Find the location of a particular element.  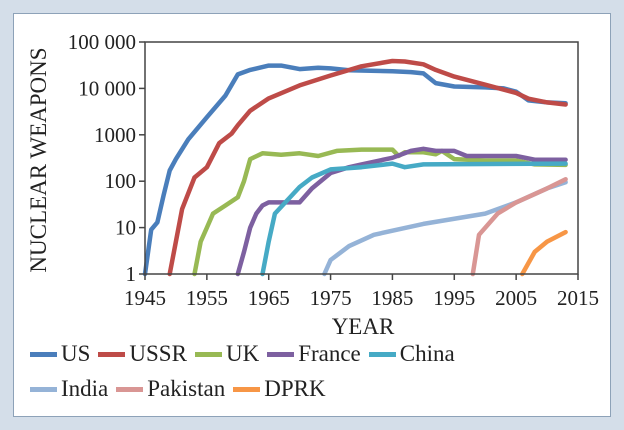

legend-item-uk: UK is located at coordinates (227, 354).